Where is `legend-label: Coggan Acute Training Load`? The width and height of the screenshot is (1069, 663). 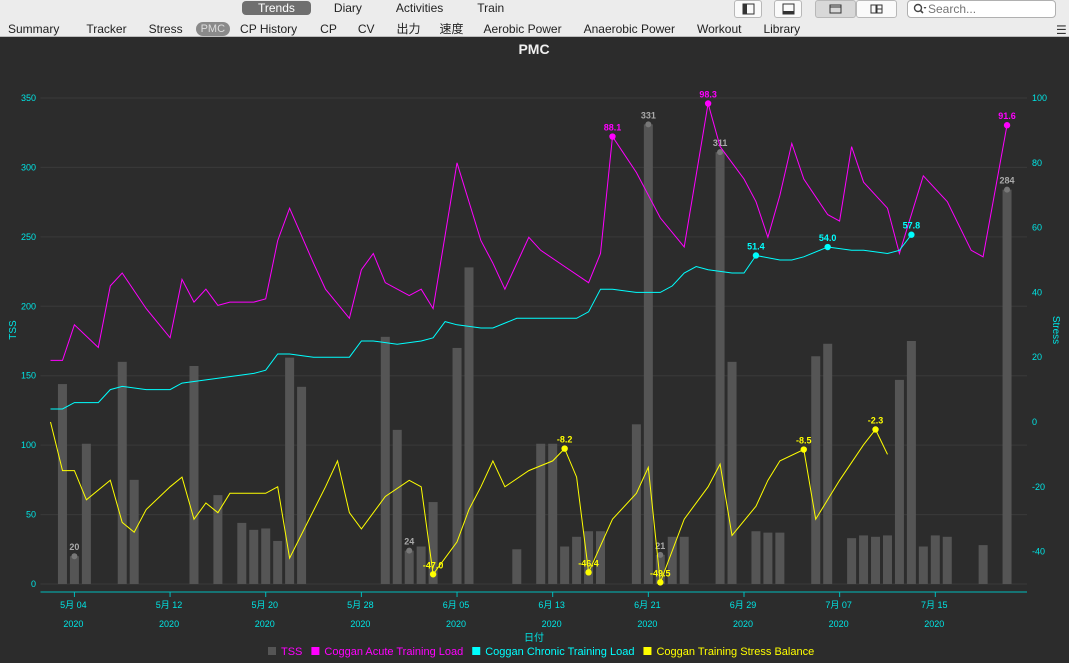 legend-label: Coggan Acute Training Load is located at coordinates (393, 652).